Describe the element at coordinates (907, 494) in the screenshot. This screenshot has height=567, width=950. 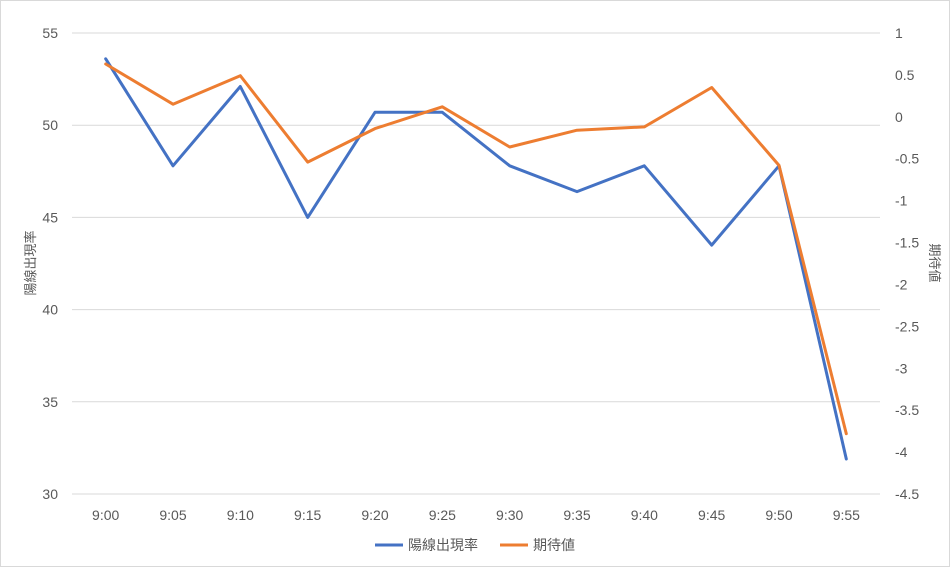
I see `right-tick-label: -4.5` at that location.